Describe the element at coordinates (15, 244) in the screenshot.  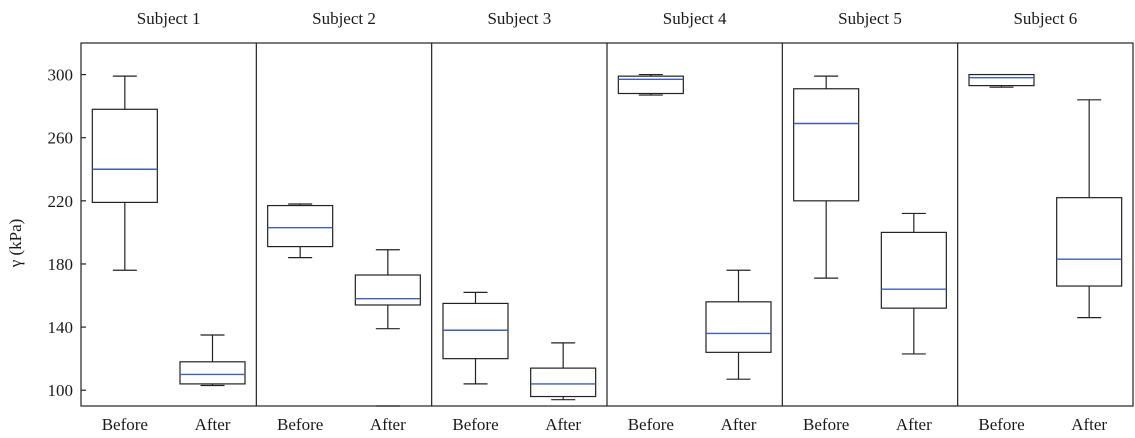
I see `y-axis-label: γ (kPa)` at that location.